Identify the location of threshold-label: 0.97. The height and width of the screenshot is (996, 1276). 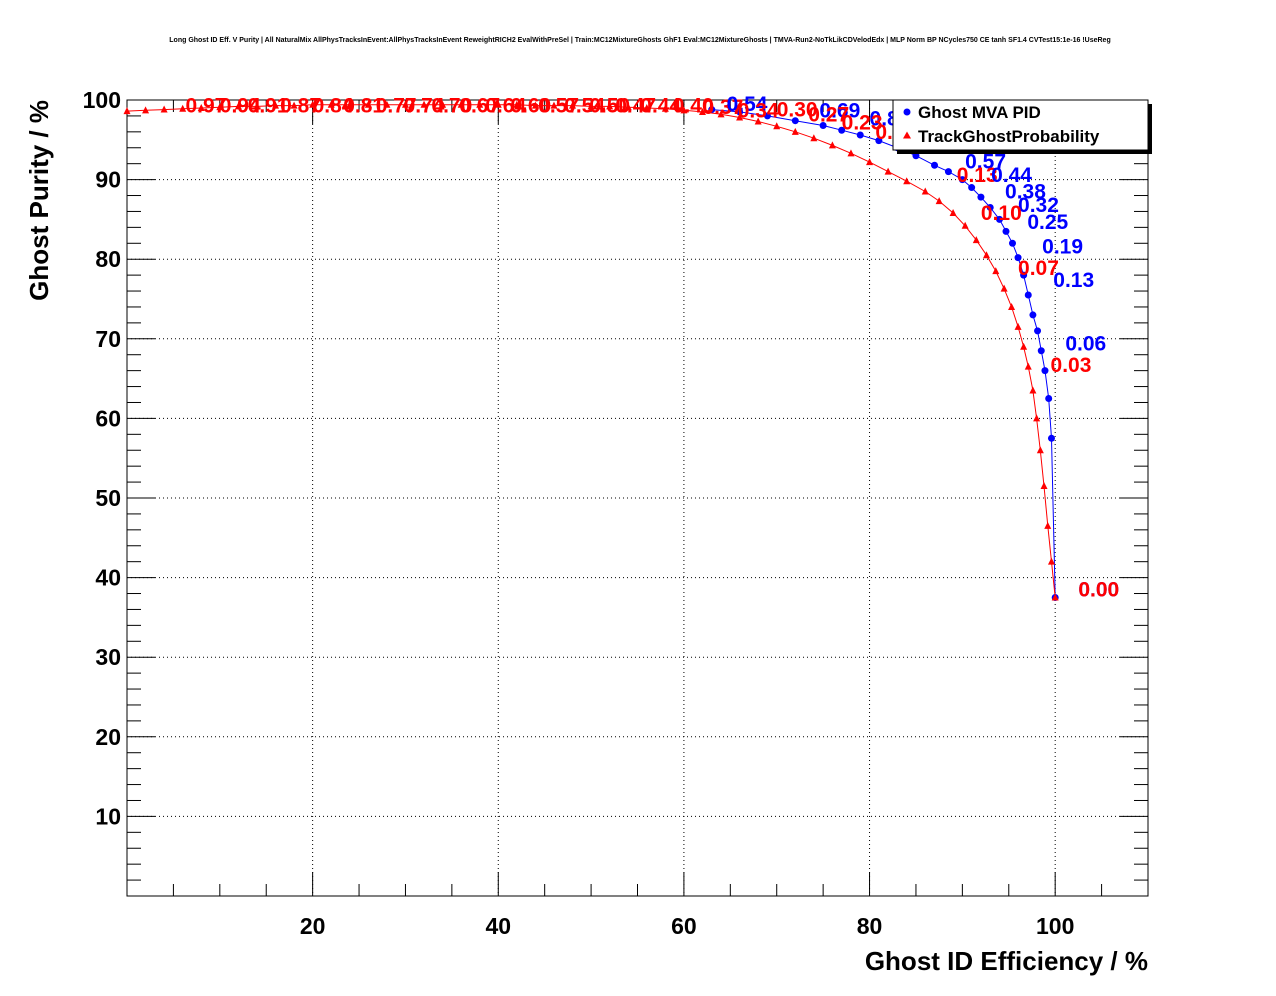
(205, 106).